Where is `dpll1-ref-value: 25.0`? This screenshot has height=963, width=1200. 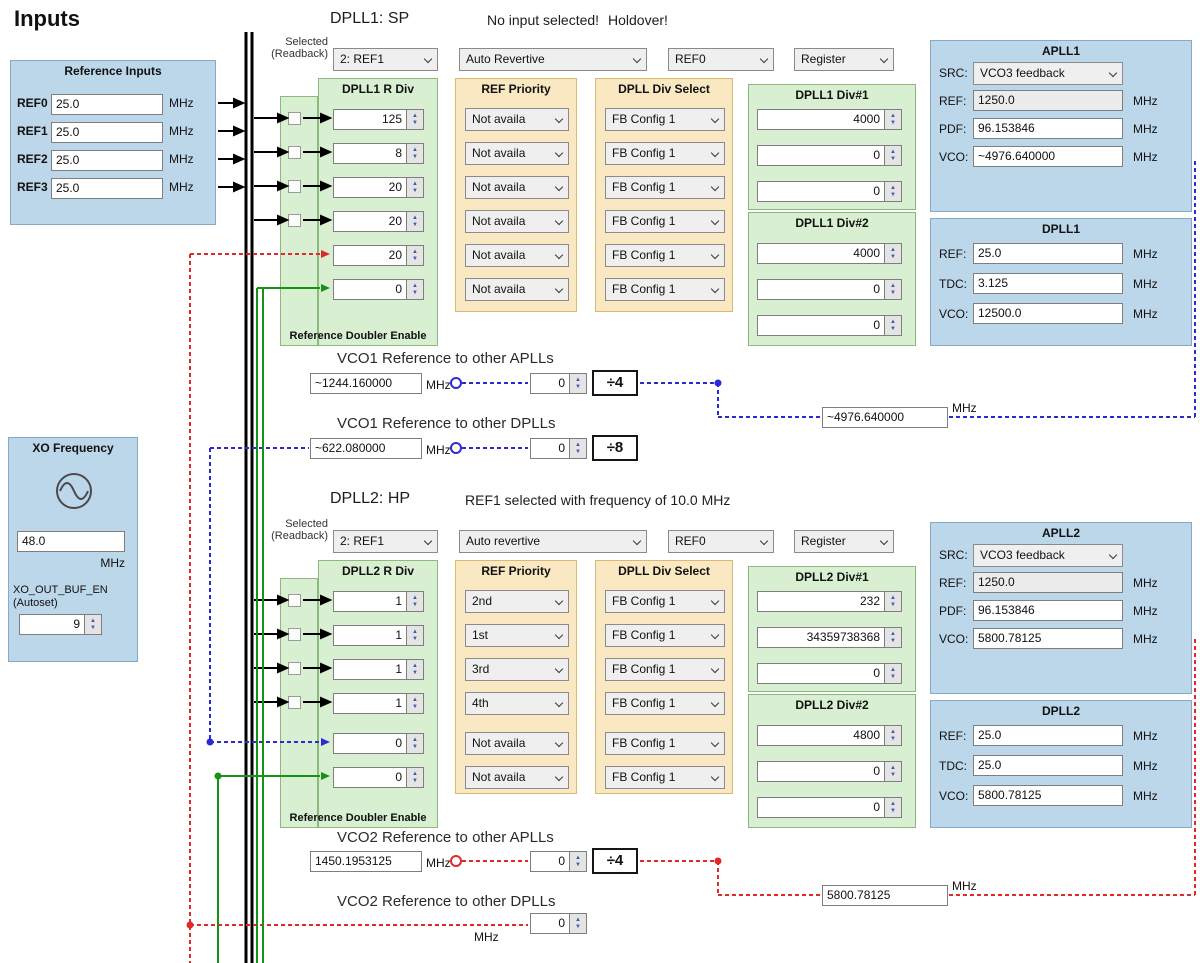
dpll1-ref-value: 25.0 is located at coordinates (1048, 253).